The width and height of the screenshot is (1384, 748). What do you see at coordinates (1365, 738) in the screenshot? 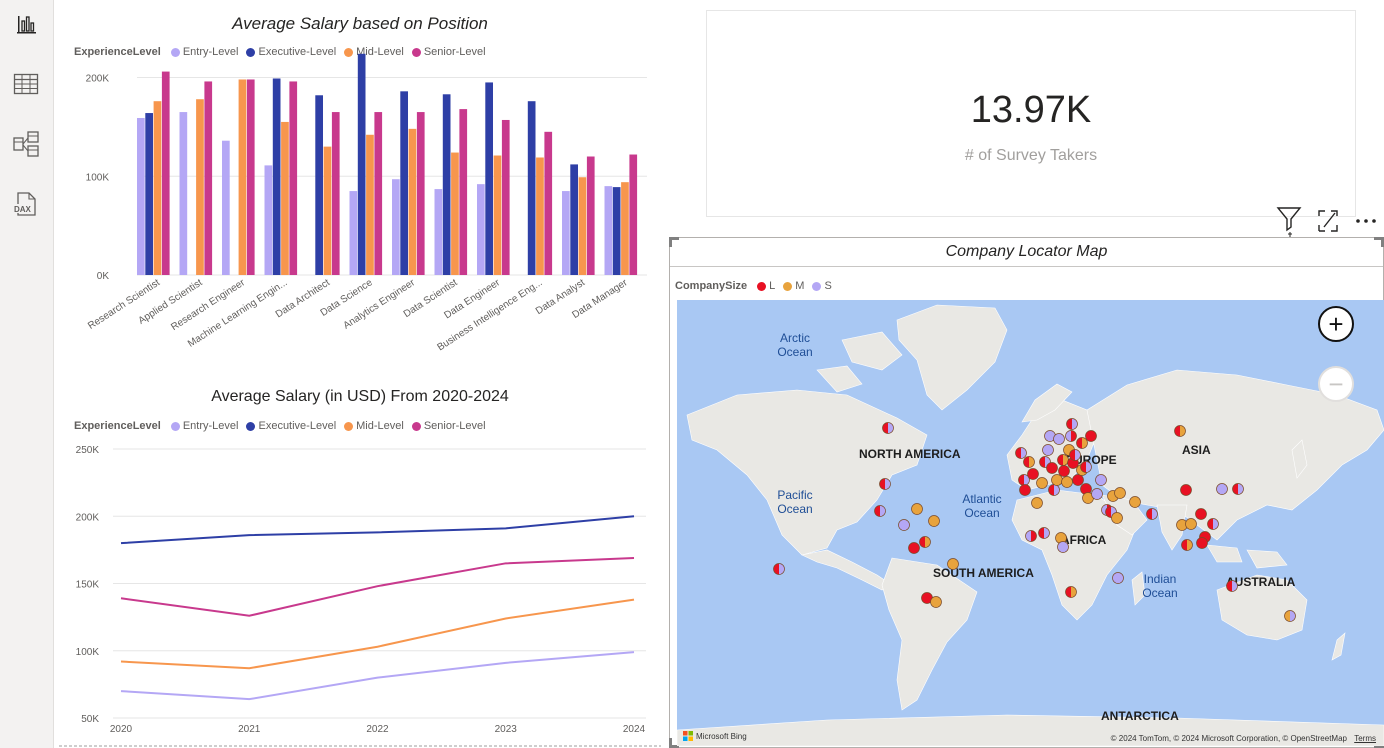
I see `terms-link: Terms` at bounding box center [1365, 738].